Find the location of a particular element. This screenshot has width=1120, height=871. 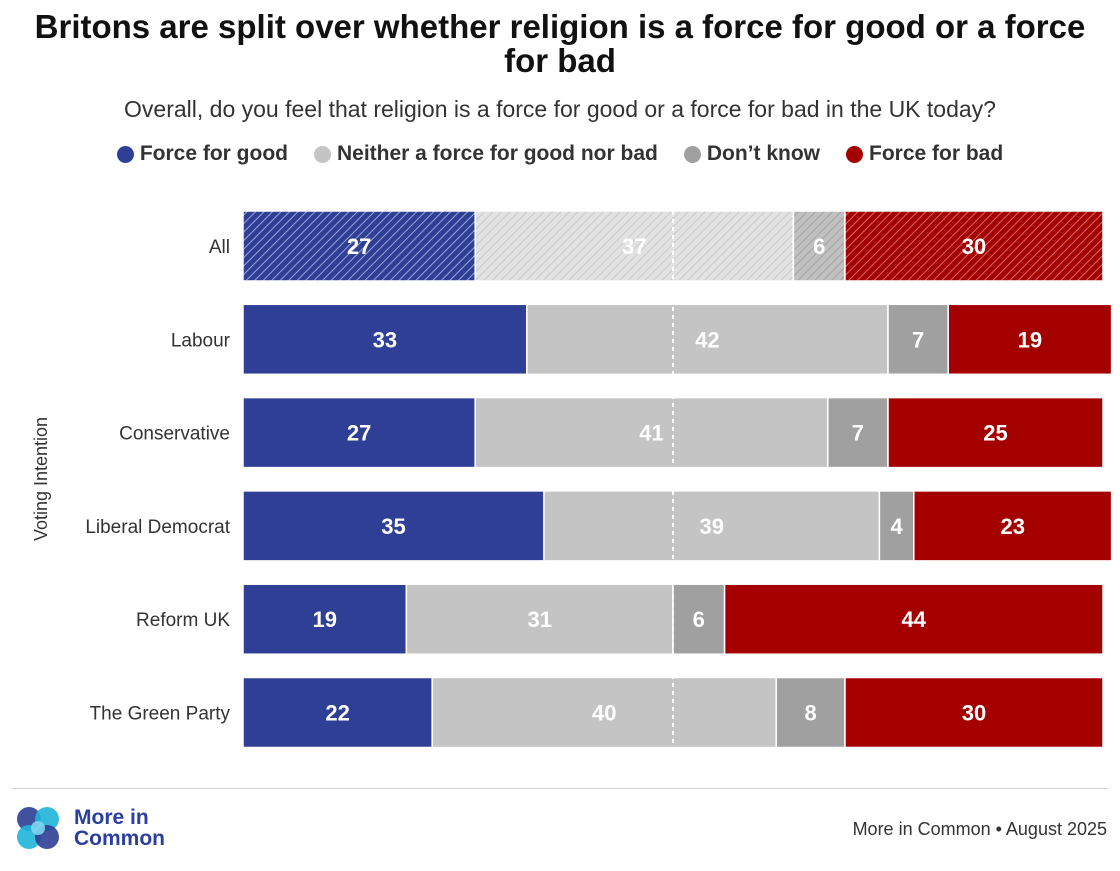

legend-item-neither: Neither a force for good nor bad is located at coordinates (485, 154).